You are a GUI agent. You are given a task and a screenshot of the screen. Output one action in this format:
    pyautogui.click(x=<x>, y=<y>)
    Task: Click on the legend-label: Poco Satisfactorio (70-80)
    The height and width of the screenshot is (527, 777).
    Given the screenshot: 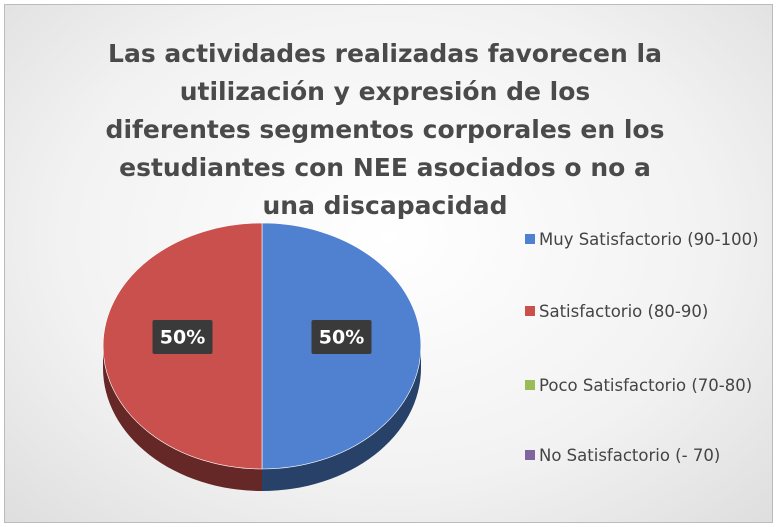 What is the action you would take?
    pyautogui.click(x=646, y=385)
    